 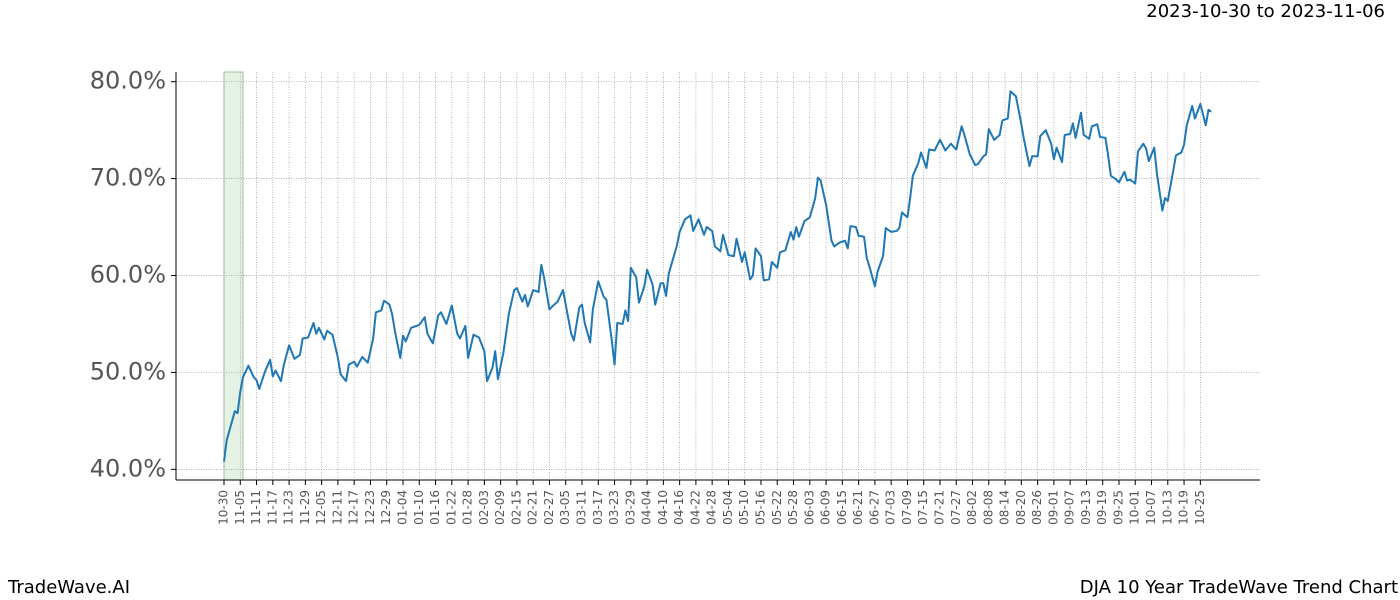 I want to click on x-tick-label: 06-09, so click(x=826, y=507).